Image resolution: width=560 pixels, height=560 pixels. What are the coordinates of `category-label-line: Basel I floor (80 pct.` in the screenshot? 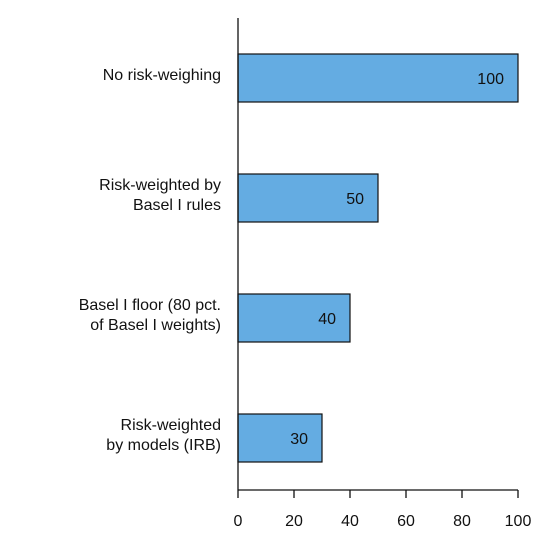 It's located at (150, 305).